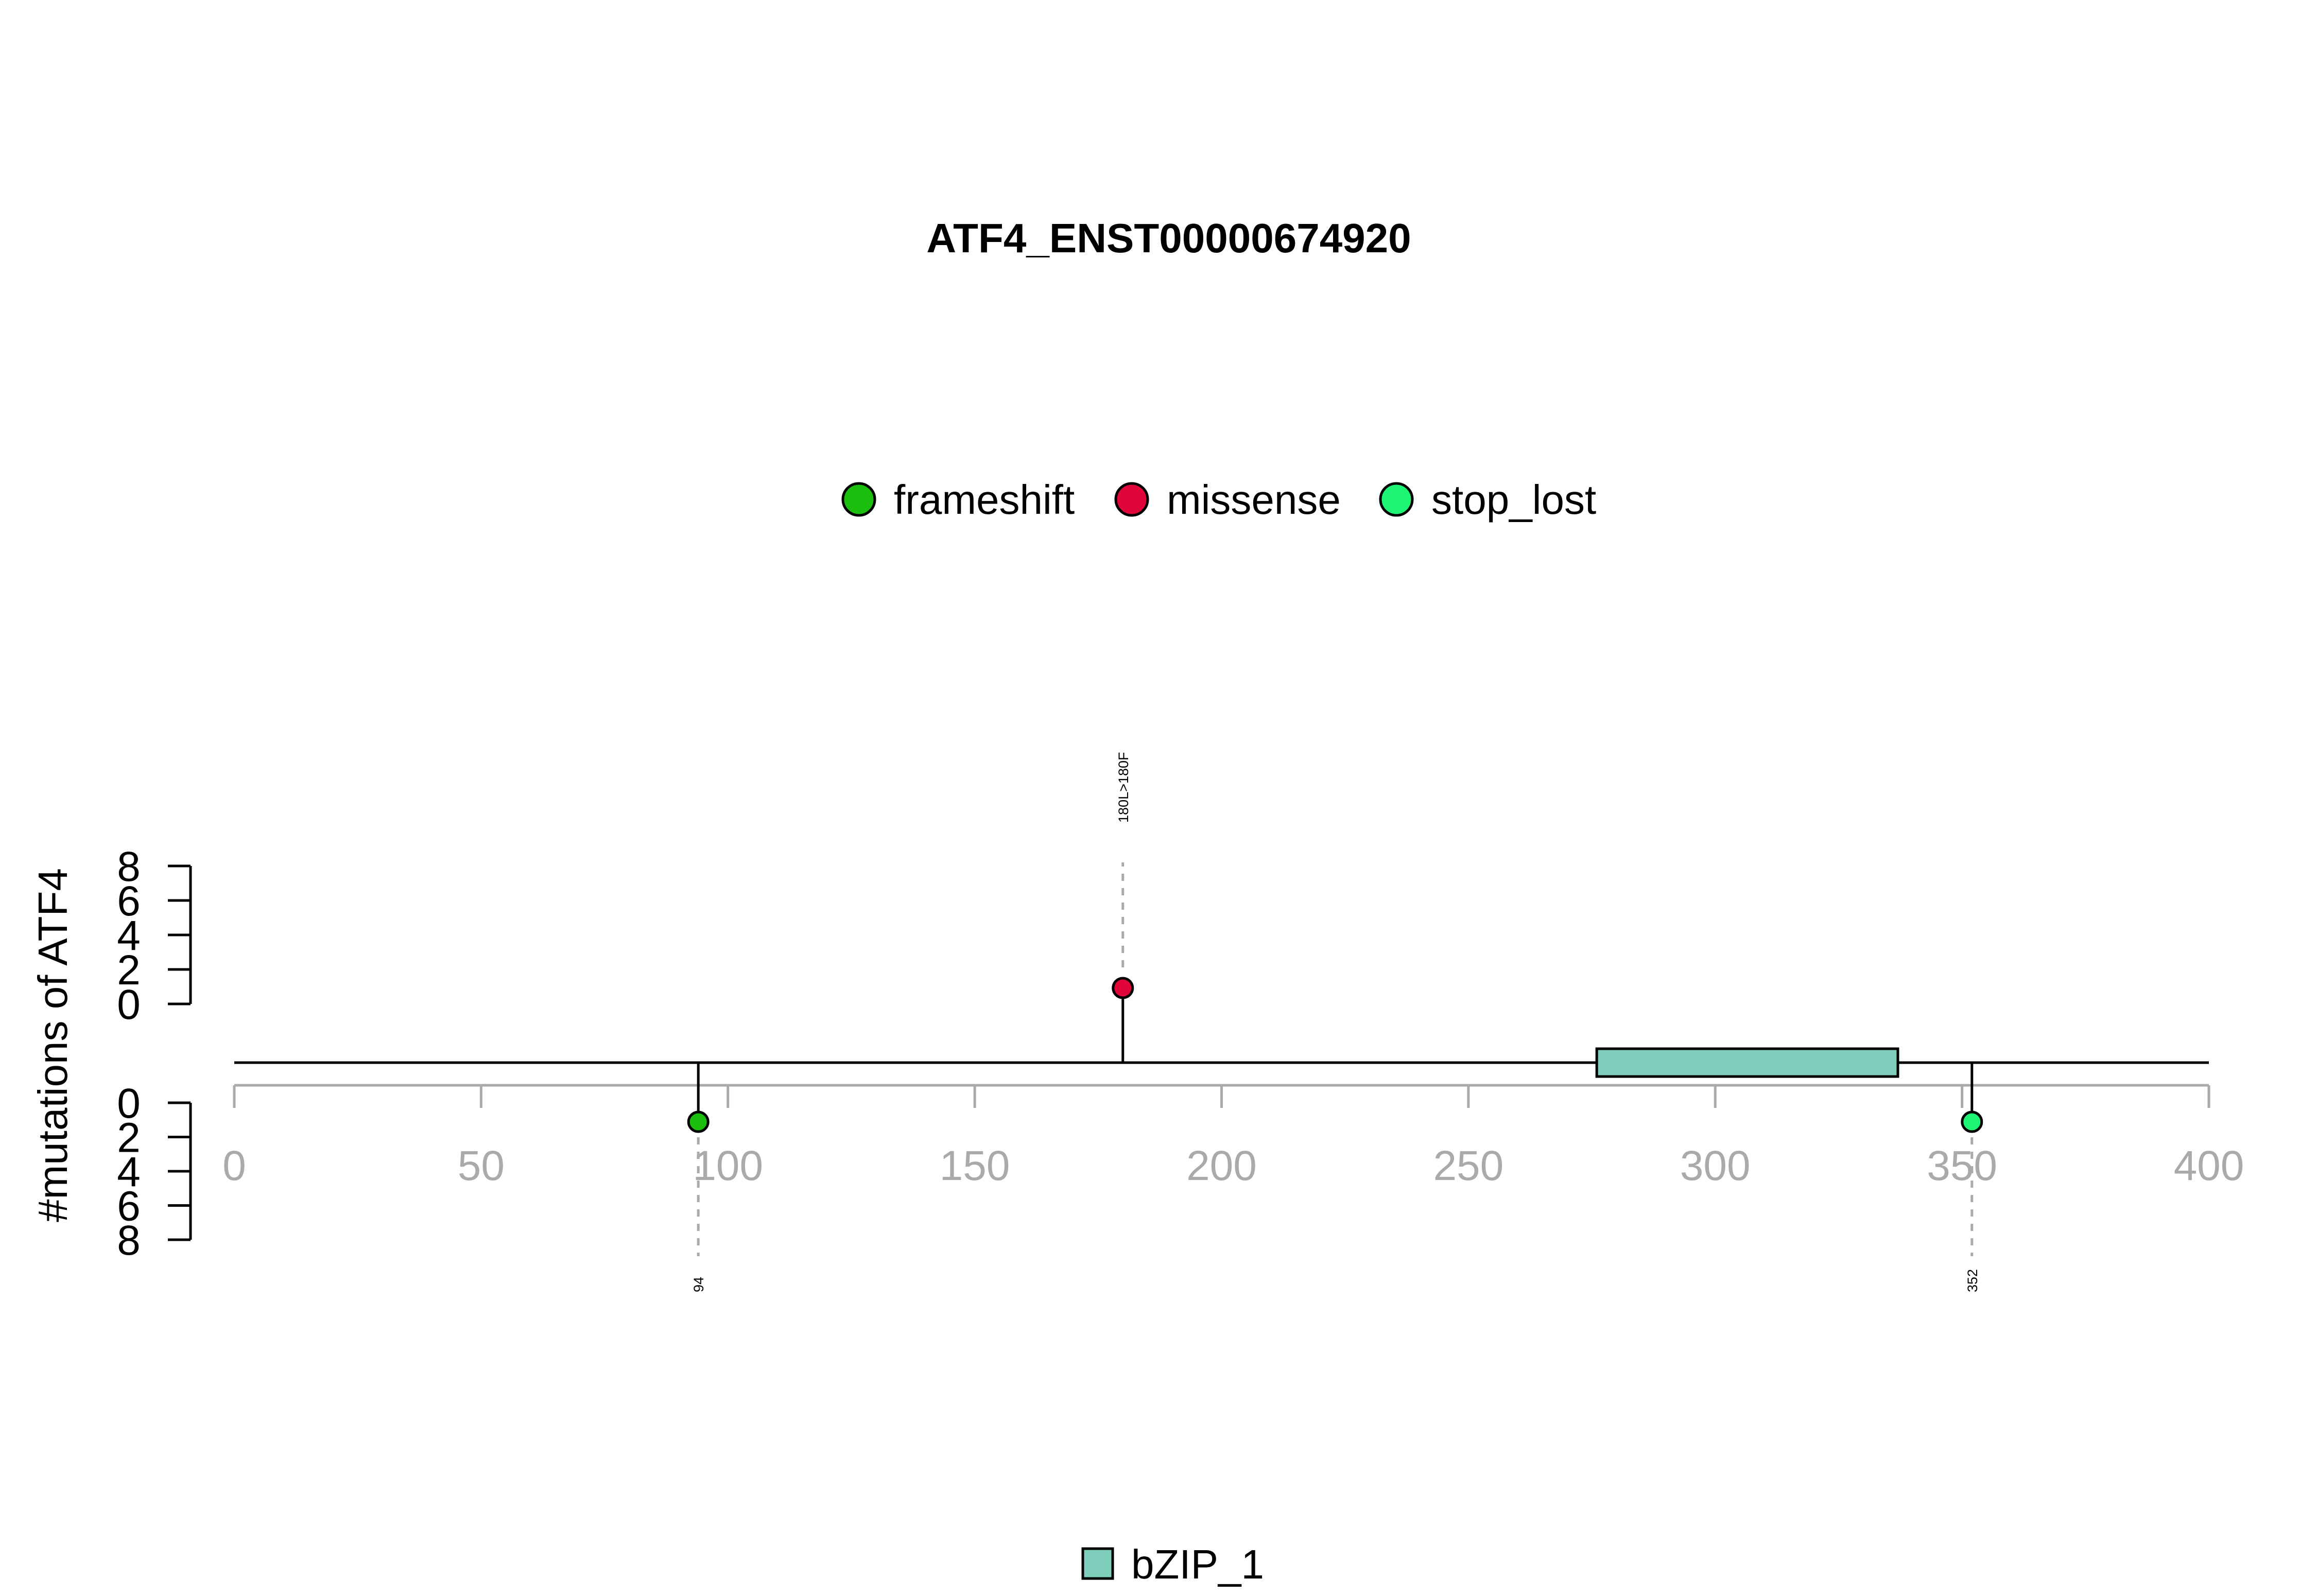 The height and width of the screenshot is (1596, 2317). I want to click on y-axis-bottom-tick-label: 4, so click(129, 1172).